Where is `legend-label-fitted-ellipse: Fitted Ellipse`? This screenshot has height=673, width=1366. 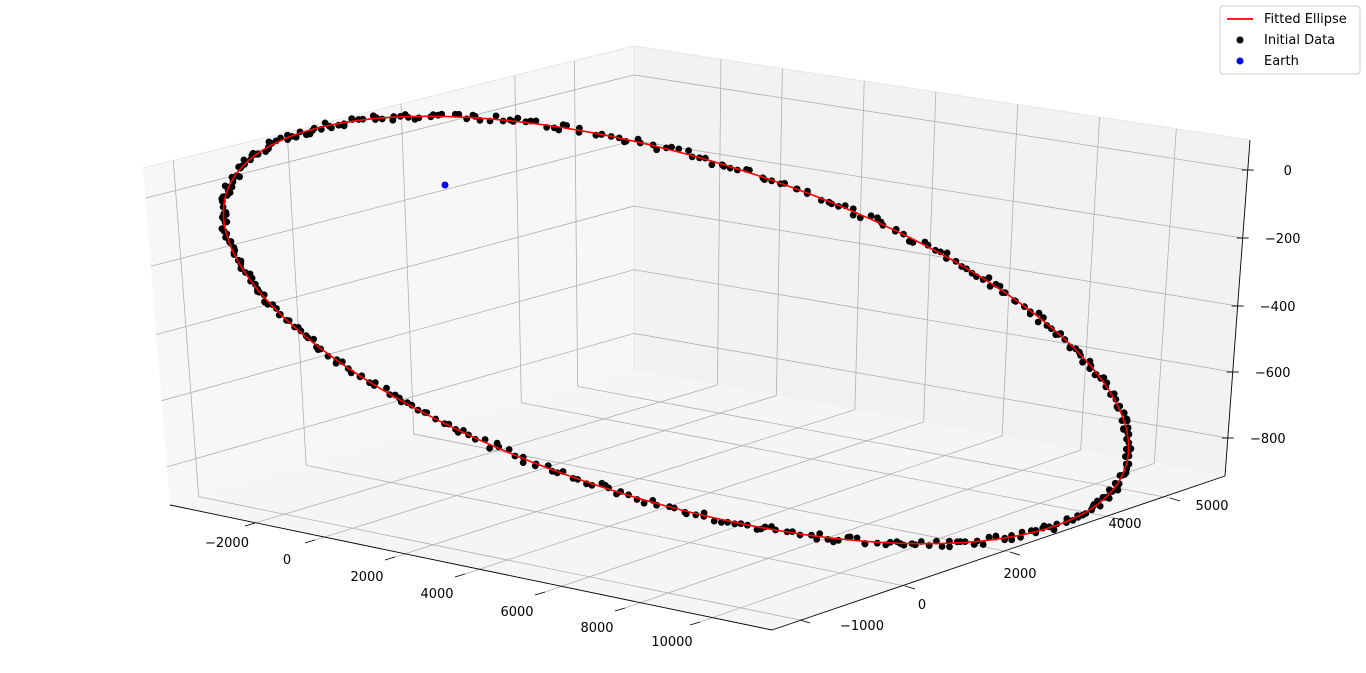
legend-label-fitted-ellipse: Fitted Ellipse is located at coordinates (1305, 19).